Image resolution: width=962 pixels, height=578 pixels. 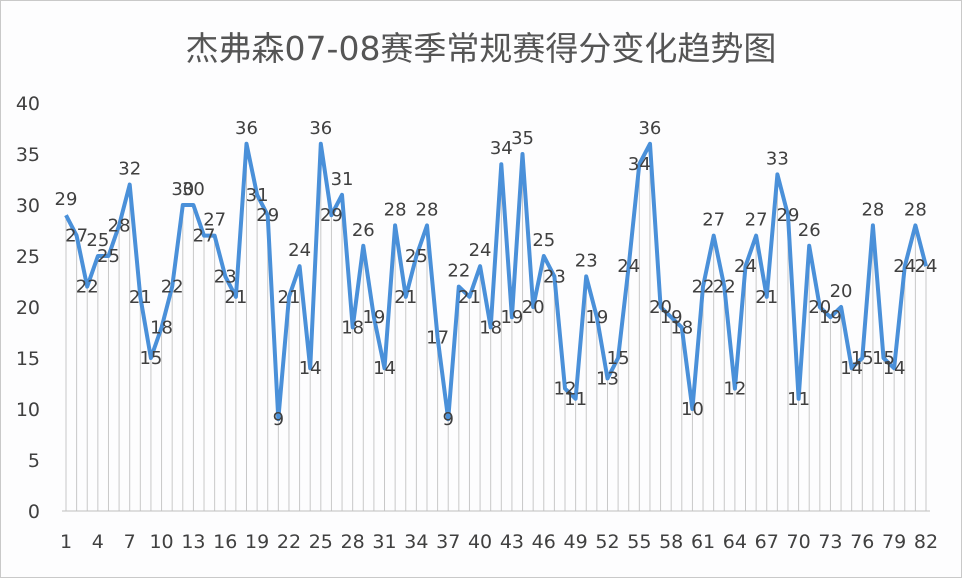 I want to click on data-label: 17, so click(x=437, y=338).